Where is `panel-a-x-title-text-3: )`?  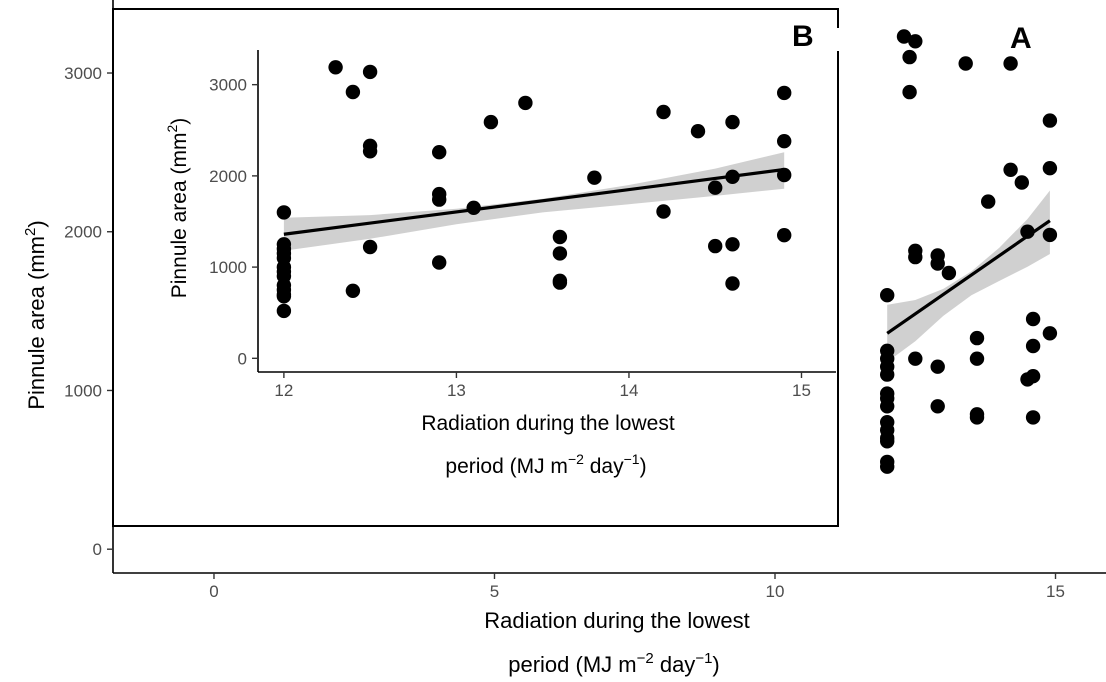
panel-a-x-title-text-3: ) is located at coordinates (715, 664).